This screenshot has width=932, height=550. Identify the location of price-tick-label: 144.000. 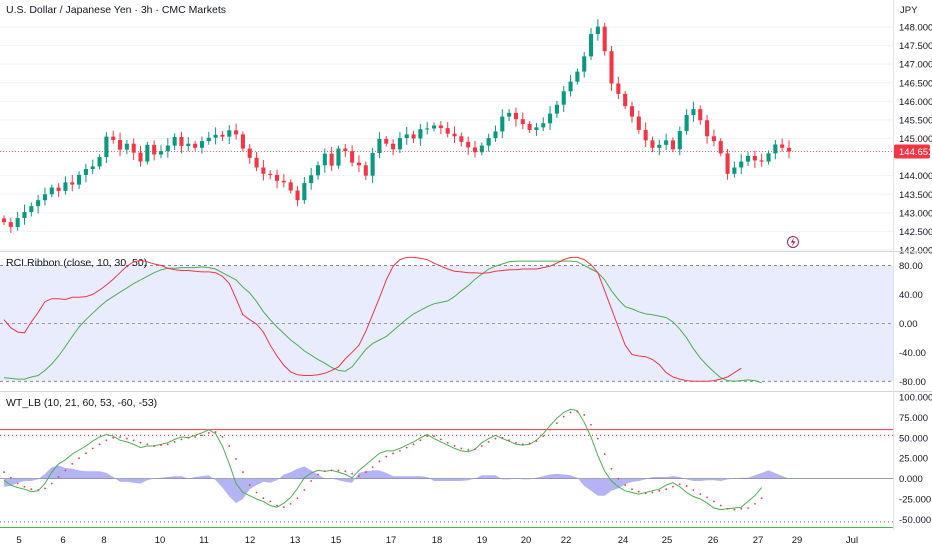
(915, 176).